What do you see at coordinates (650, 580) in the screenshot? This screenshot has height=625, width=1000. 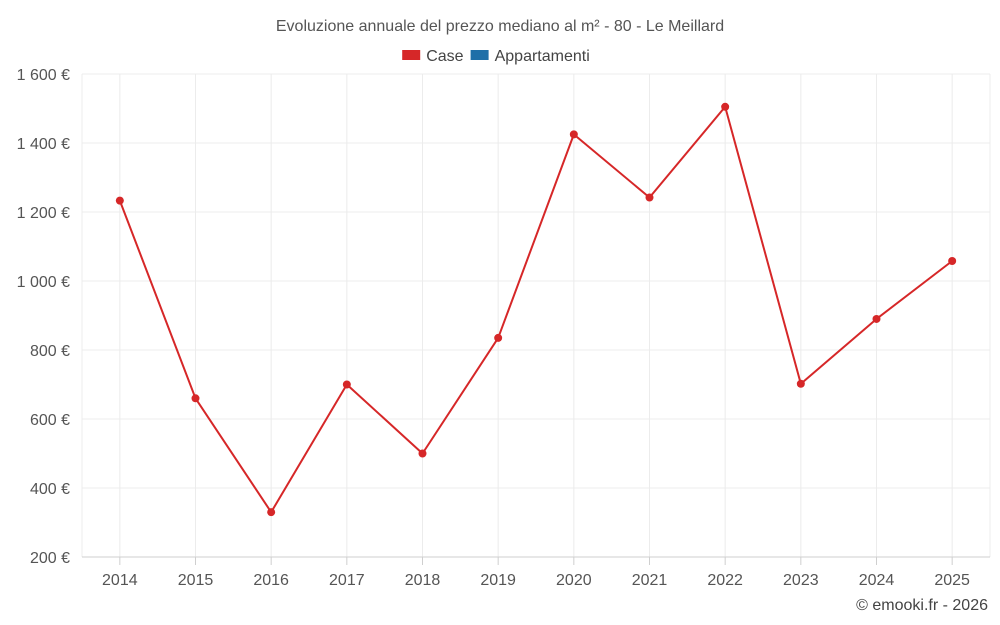 I see `x-tick-label: 2021` at bounding box center [650, 580].